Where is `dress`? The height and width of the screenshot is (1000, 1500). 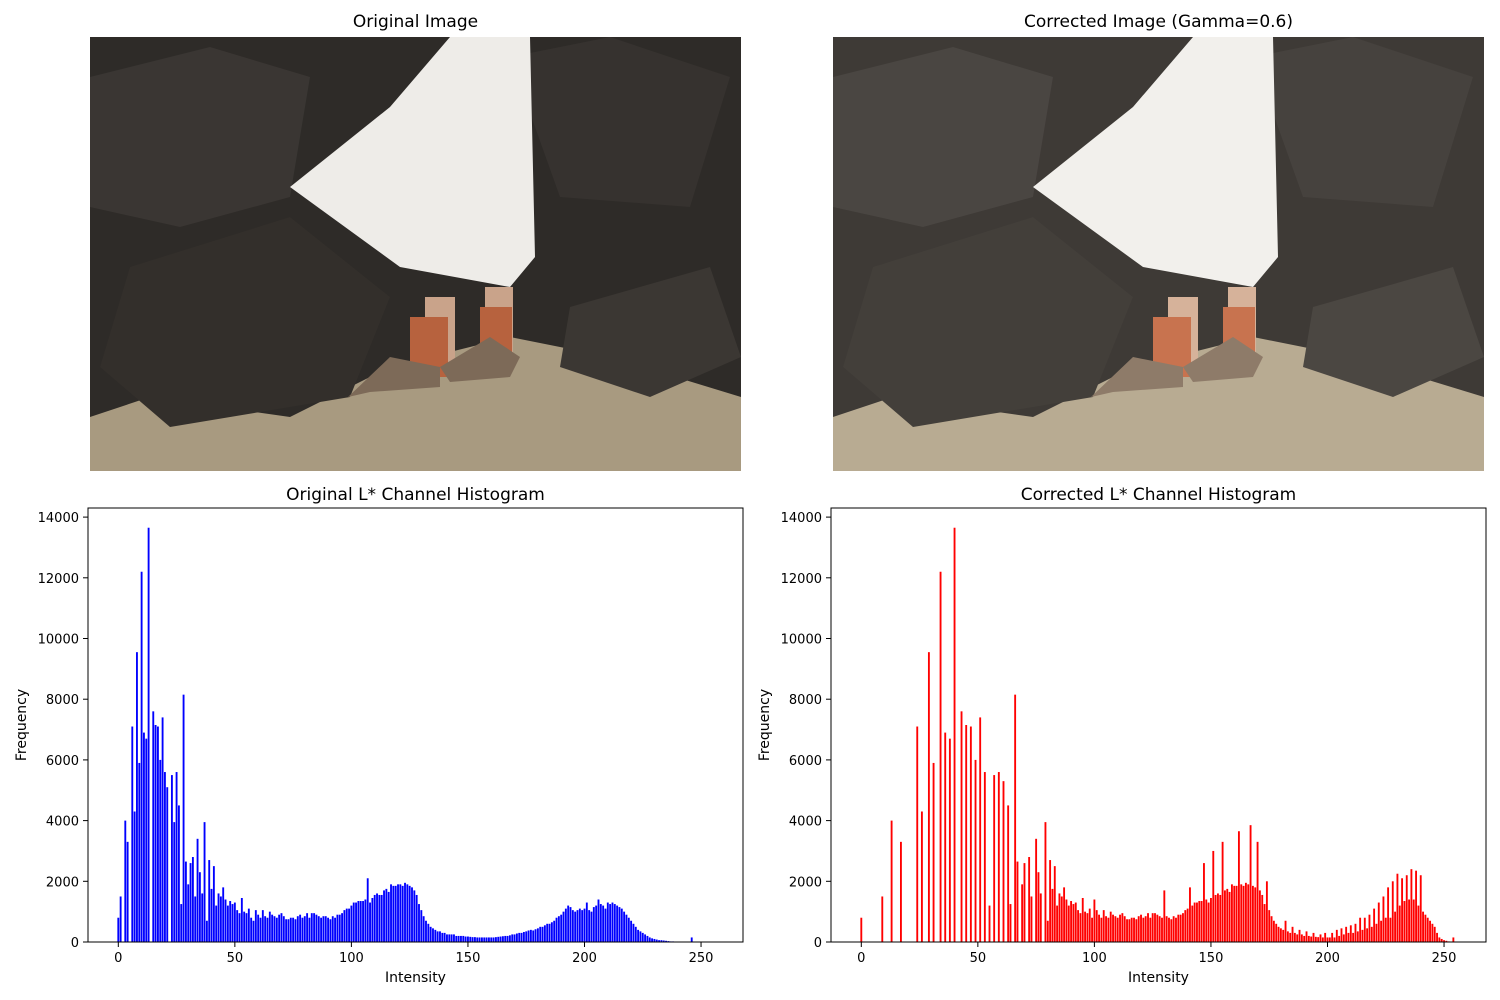
dress is located at coordinates (412, 162).